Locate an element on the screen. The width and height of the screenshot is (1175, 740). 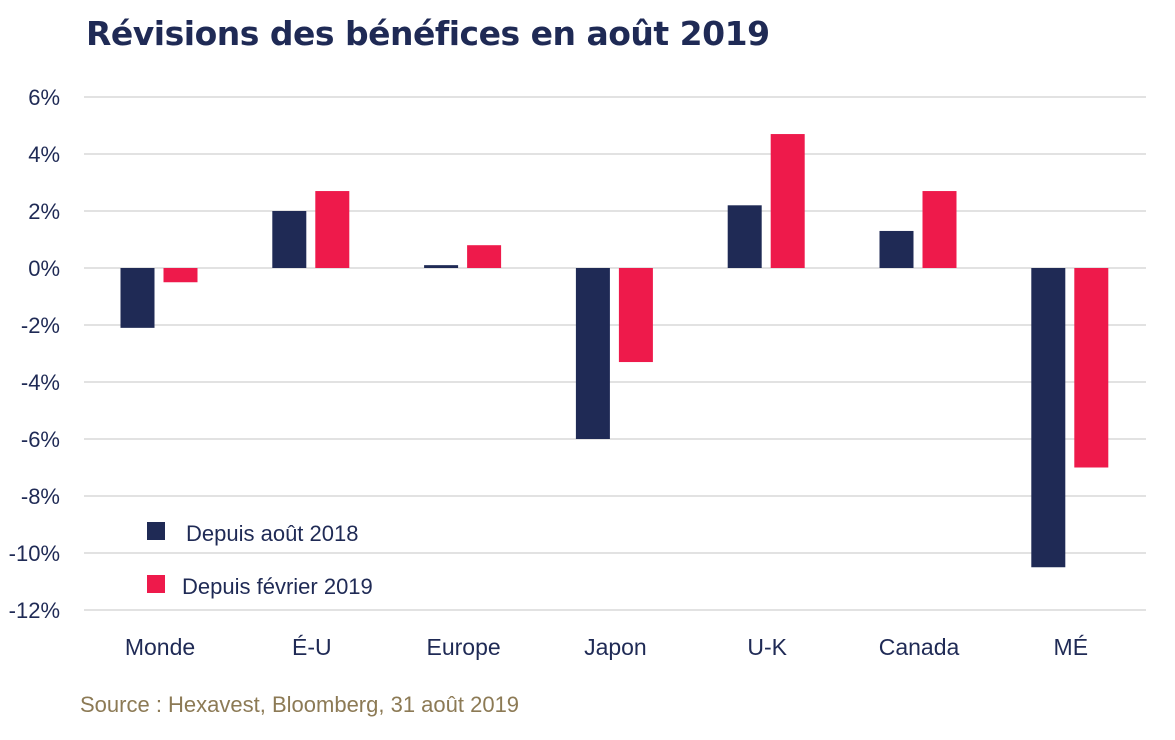
y-tick-label: 4% is located at coordinates (44, 154).